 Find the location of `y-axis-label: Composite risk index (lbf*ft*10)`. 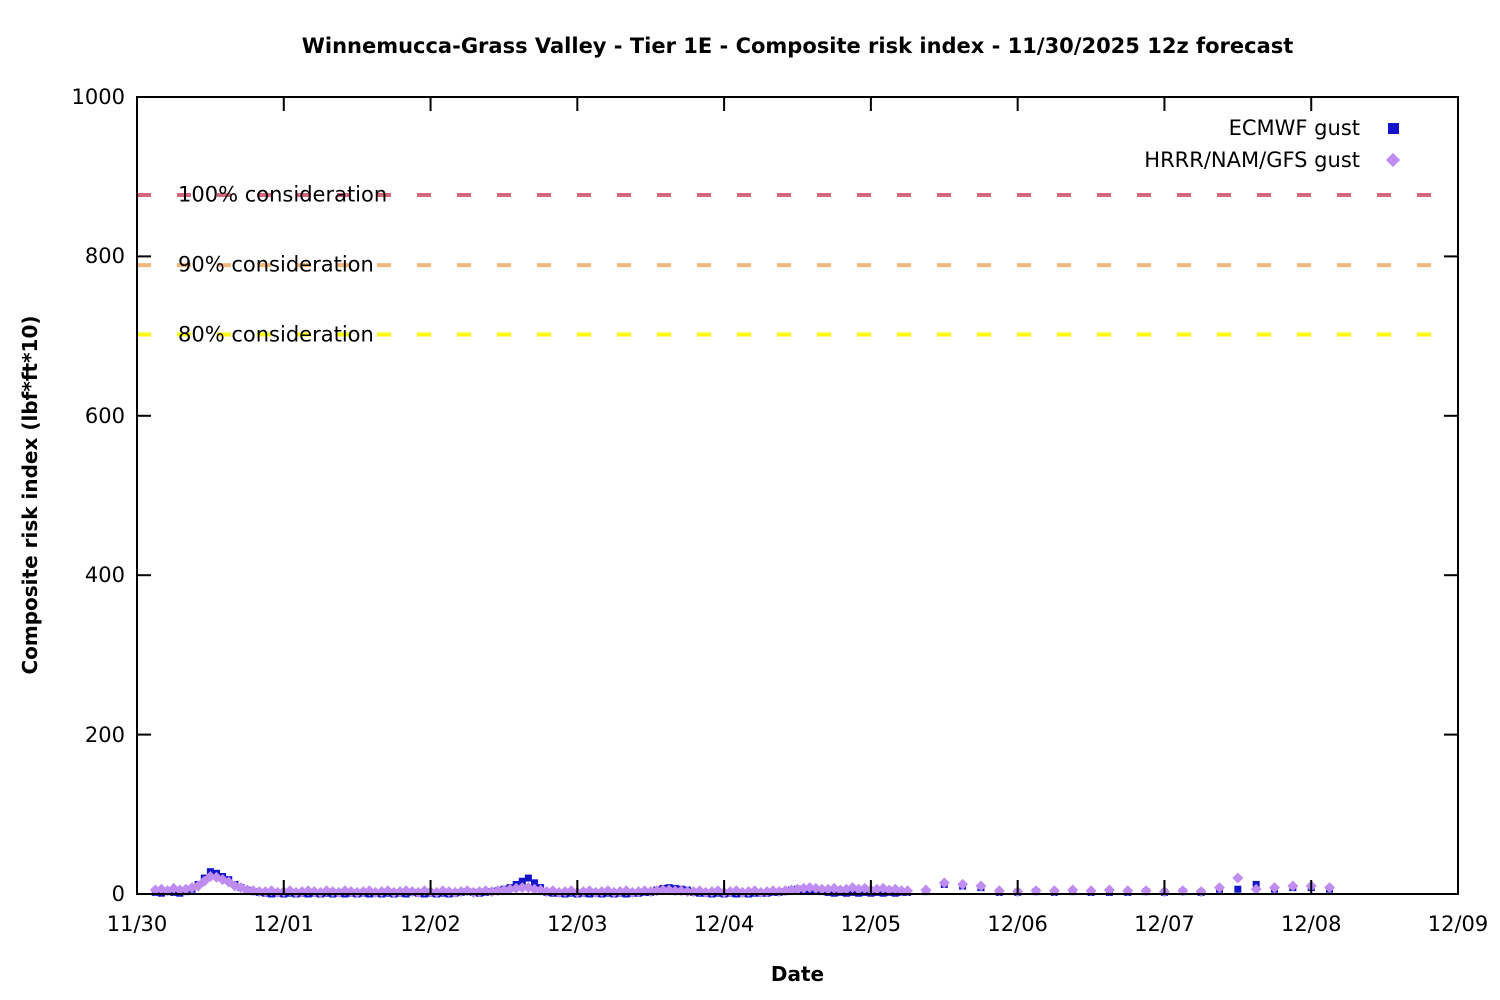

y-axis-label: Composite risk index (lbf*ft*10) is located at coordinates (30, 495).